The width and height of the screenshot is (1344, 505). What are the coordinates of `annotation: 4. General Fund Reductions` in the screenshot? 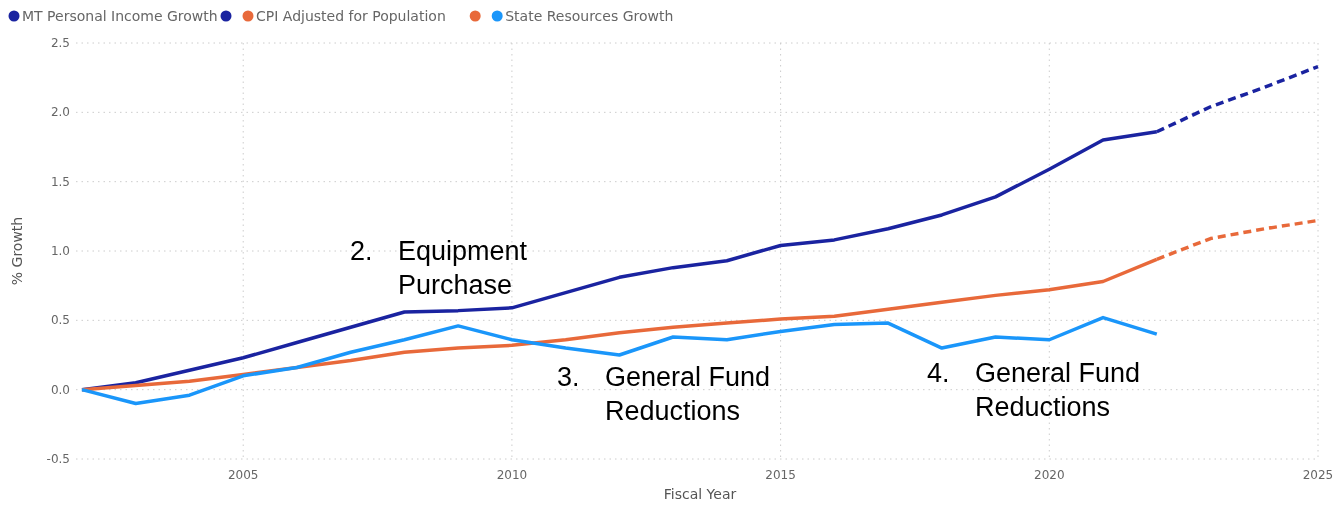 It's located at (1034, 390).